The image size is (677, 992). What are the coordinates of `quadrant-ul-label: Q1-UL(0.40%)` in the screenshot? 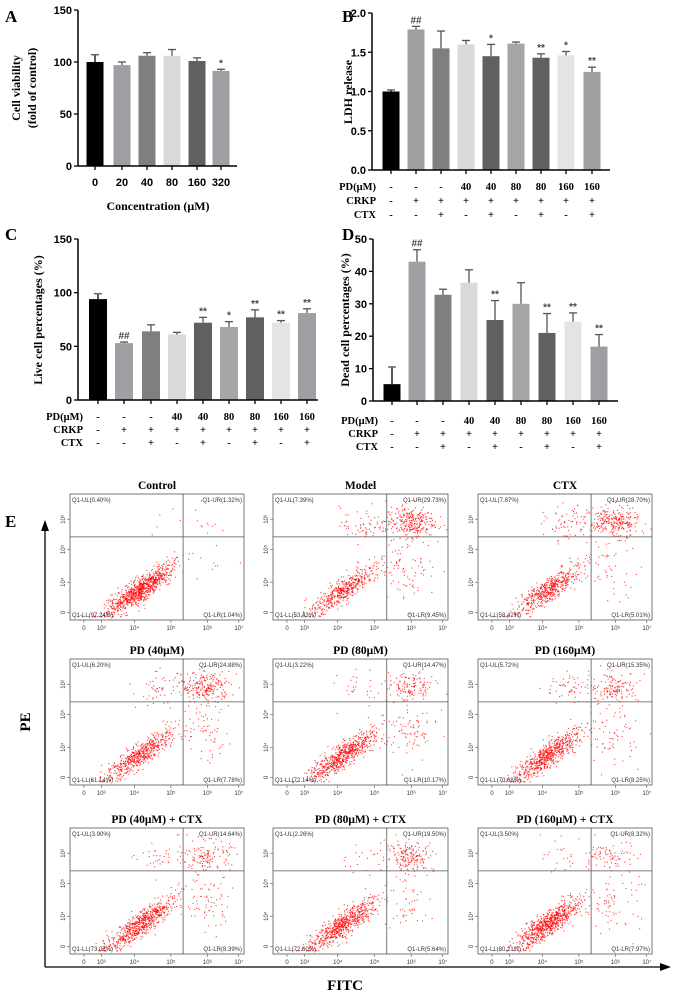 It's located at (91, 501).